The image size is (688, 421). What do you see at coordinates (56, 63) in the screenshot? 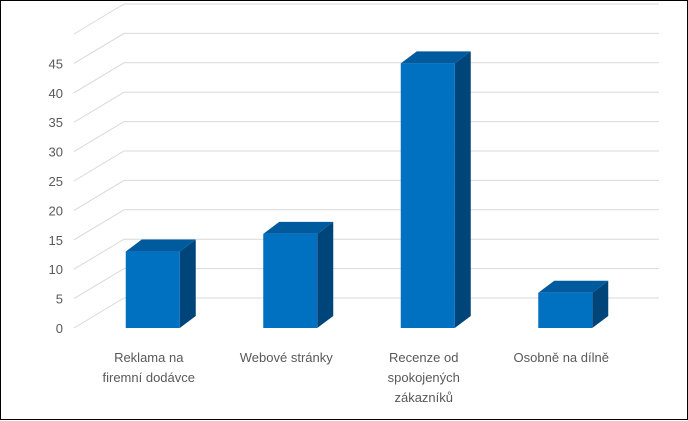
I see `y-tick-label: 45` at bounding box center [56, 63].